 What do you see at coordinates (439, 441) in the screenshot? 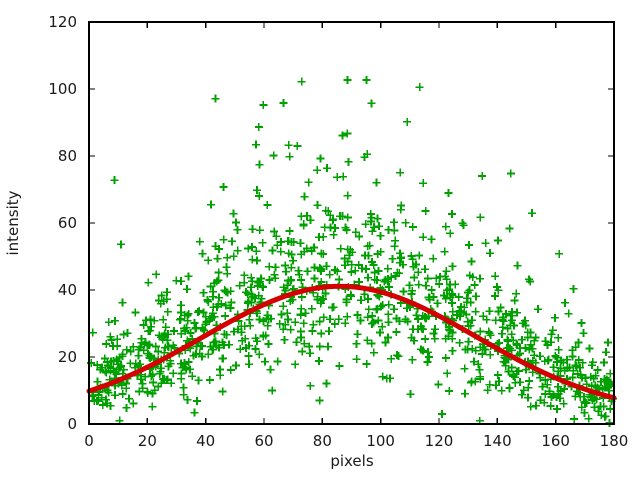
I see `x-tick-label: 120` at bounding box center [439, 441].